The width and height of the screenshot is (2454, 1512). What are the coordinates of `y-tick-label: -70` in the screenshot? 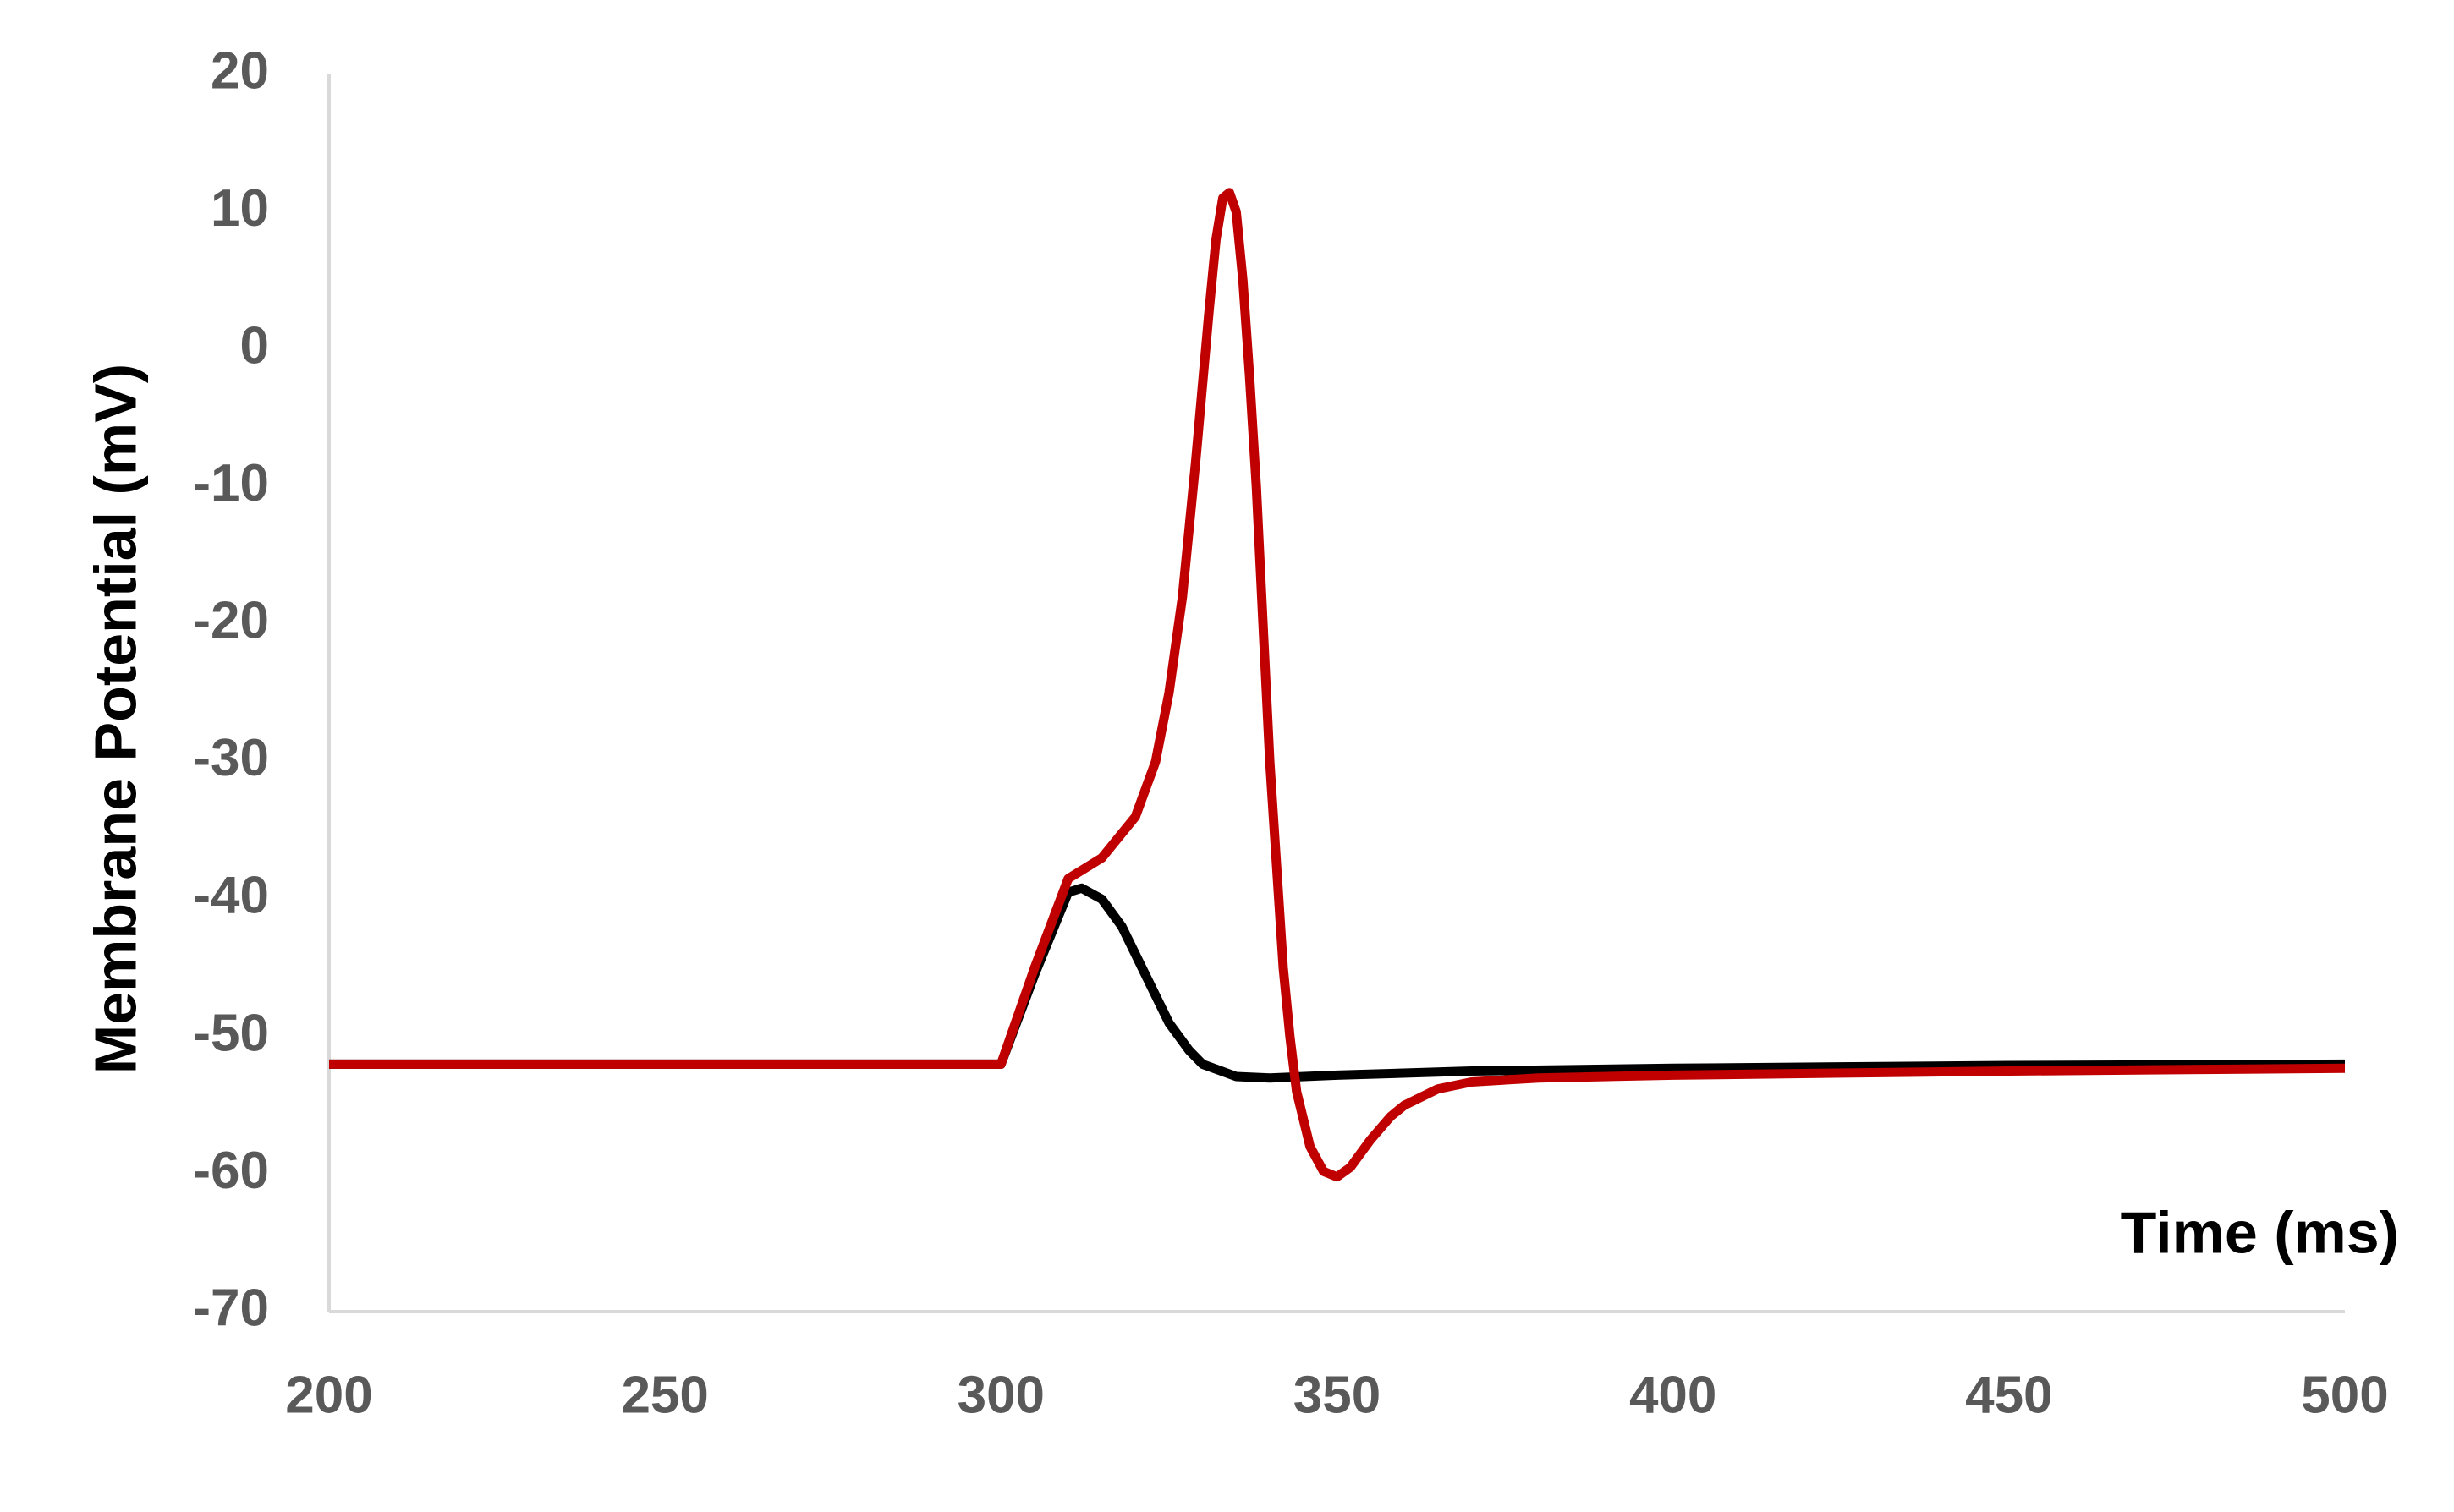 It's located at (231, 1308).